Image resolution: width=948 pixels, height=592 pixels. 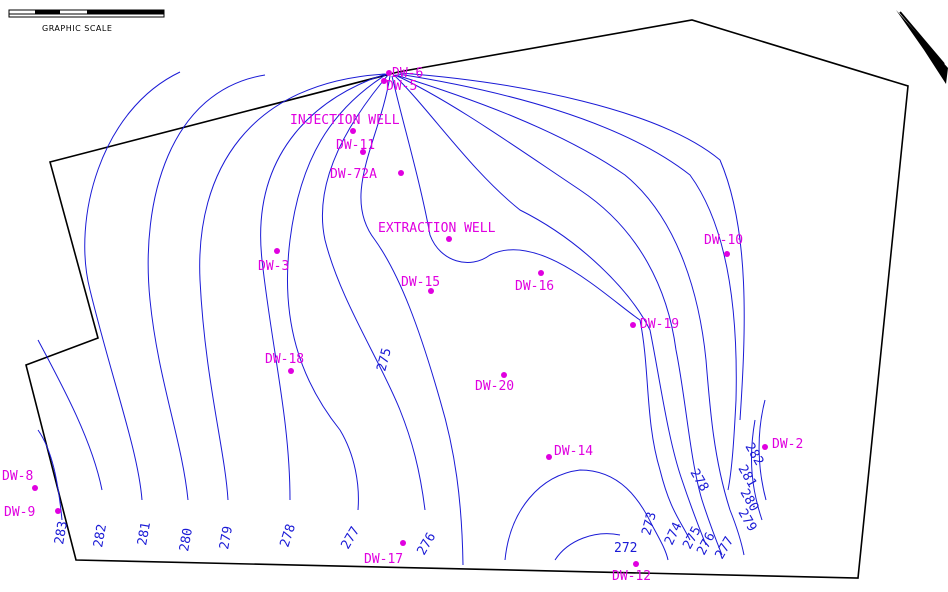 I want to click on well-label-dw15: DW-15, so click(x=420, y=282).